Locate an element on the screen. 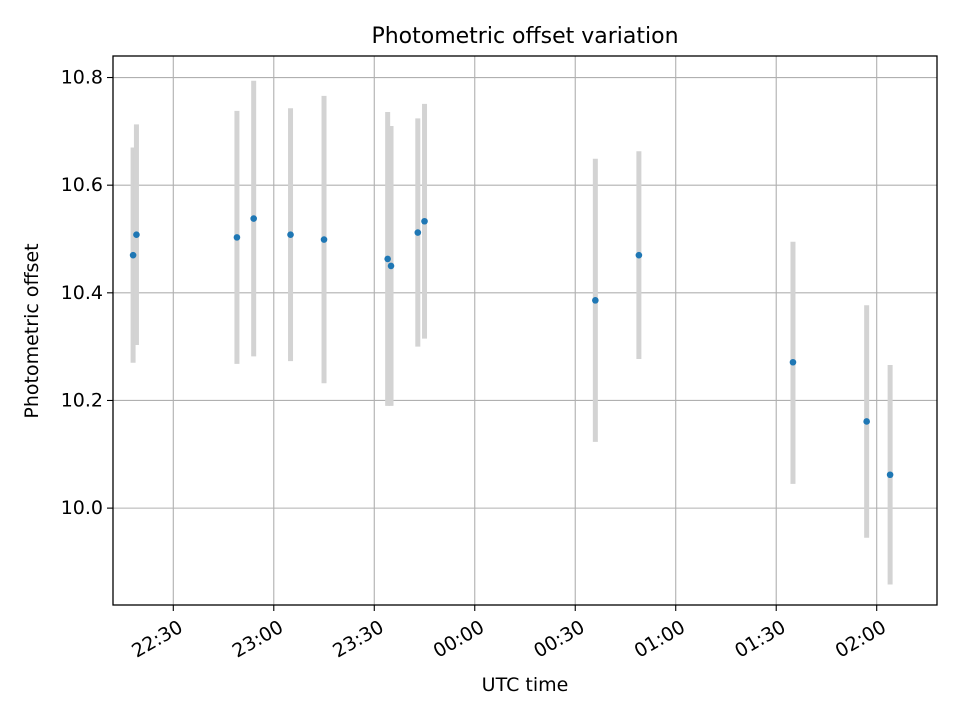 This screenshot has width=960, height=720. y-axis-ticks: 10.0 10.2 10.4 10.6 10.8 is located at coordinates (87, 293).